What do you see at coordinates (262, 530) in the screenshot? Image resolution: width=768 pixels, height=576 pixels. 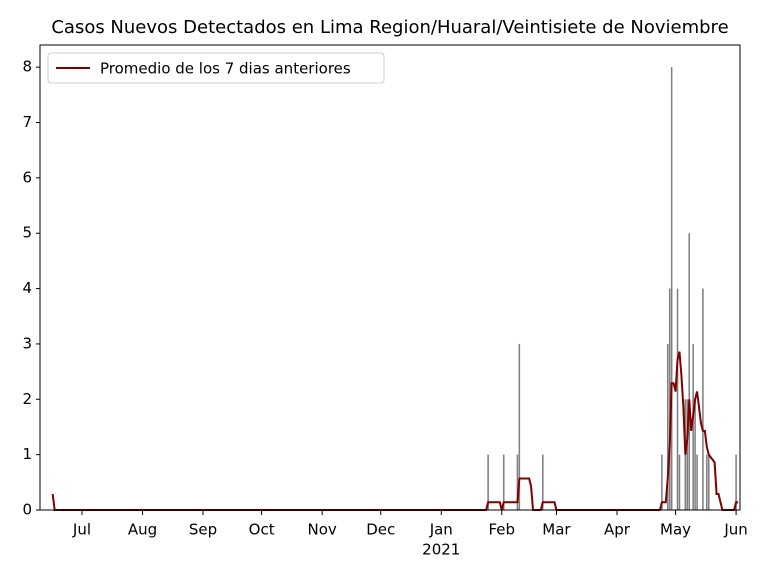 I see `x-tick-label: Oct` at bounding box center [262, 530].